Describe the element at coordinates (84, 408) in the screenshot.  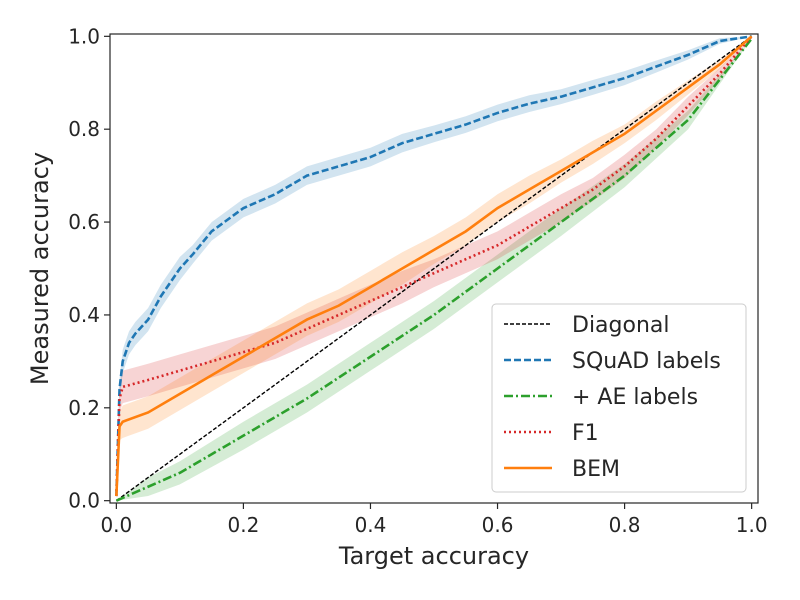
I see `y-tick-label: 0.2` at that location.